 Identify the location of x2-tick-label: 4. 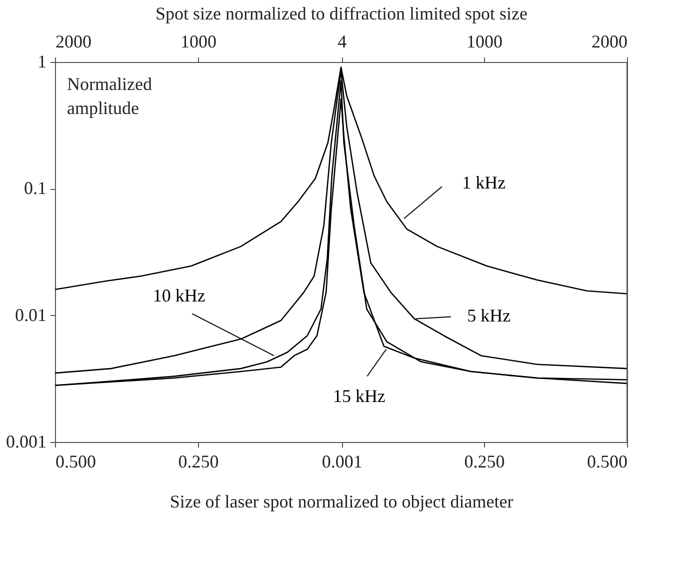
(342, 42).